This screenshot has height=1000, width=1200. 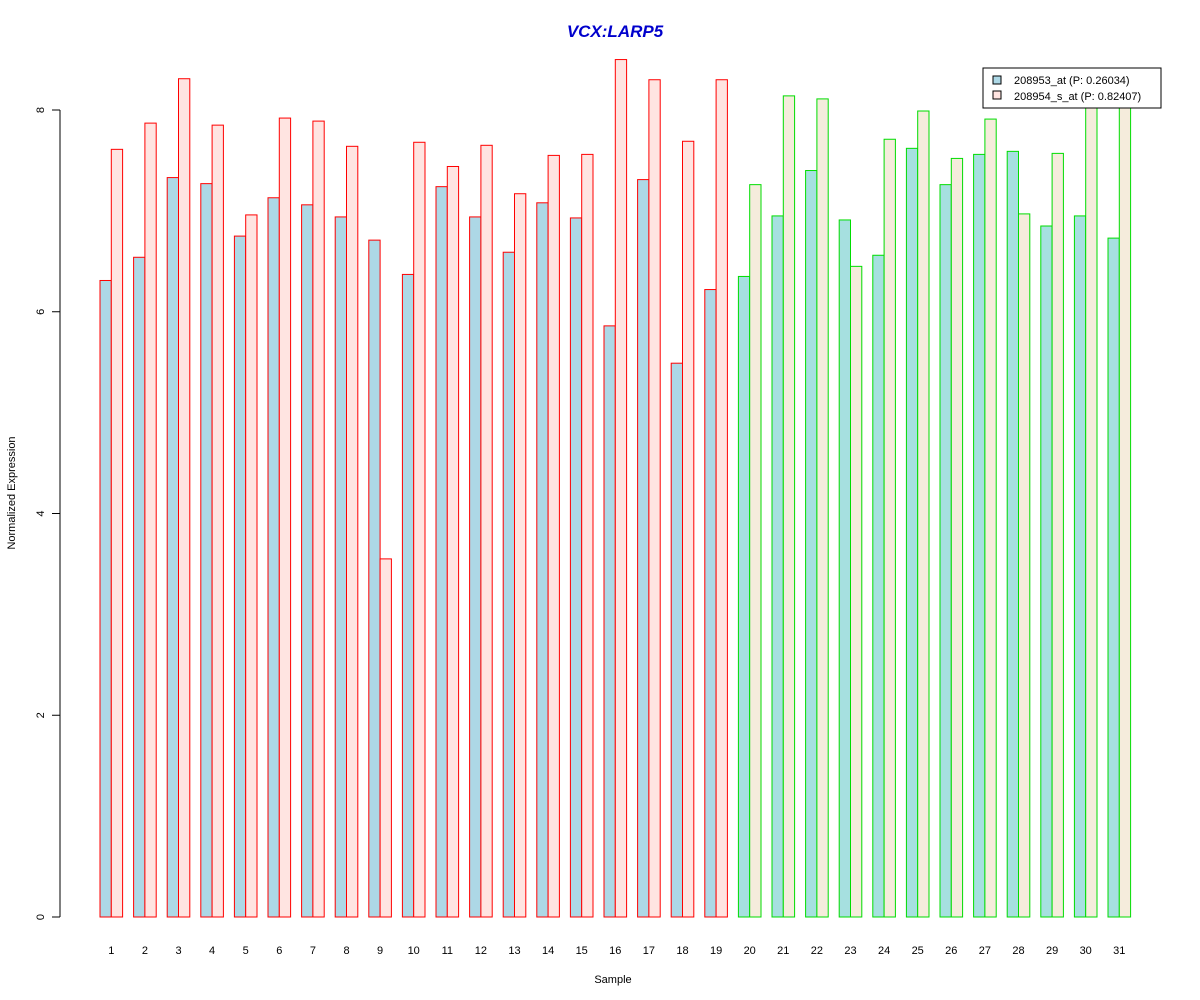 What do you see at coordinates (145, 951) in the screenshot?
I see `x-tick-label: 2` at bounding box center [145, 951].